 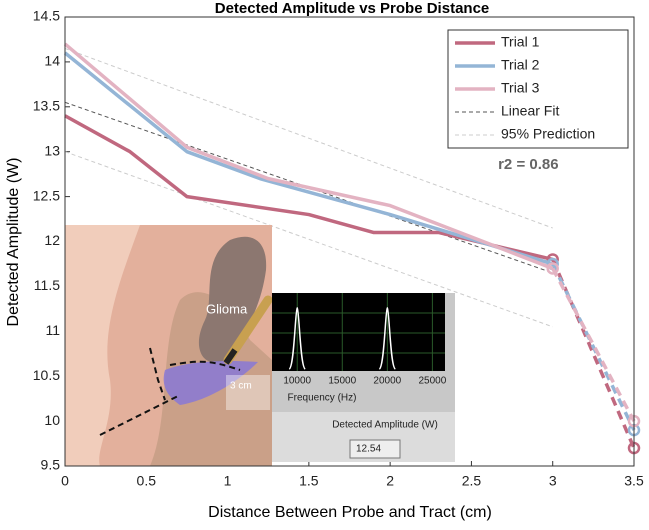 I want to click on annotation: r2 = 0.86, so click(x=528, y=164).